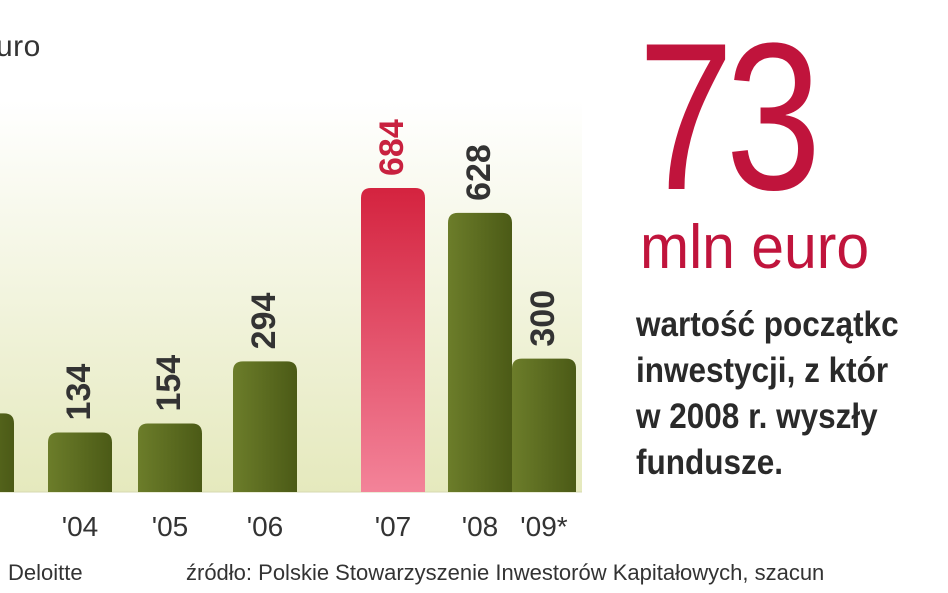 The image size is (948, 593). What do you see at coordinates (45, 572) in the screenshot?
I see `source-left: Deloitte` at bounding box center [45, 572].